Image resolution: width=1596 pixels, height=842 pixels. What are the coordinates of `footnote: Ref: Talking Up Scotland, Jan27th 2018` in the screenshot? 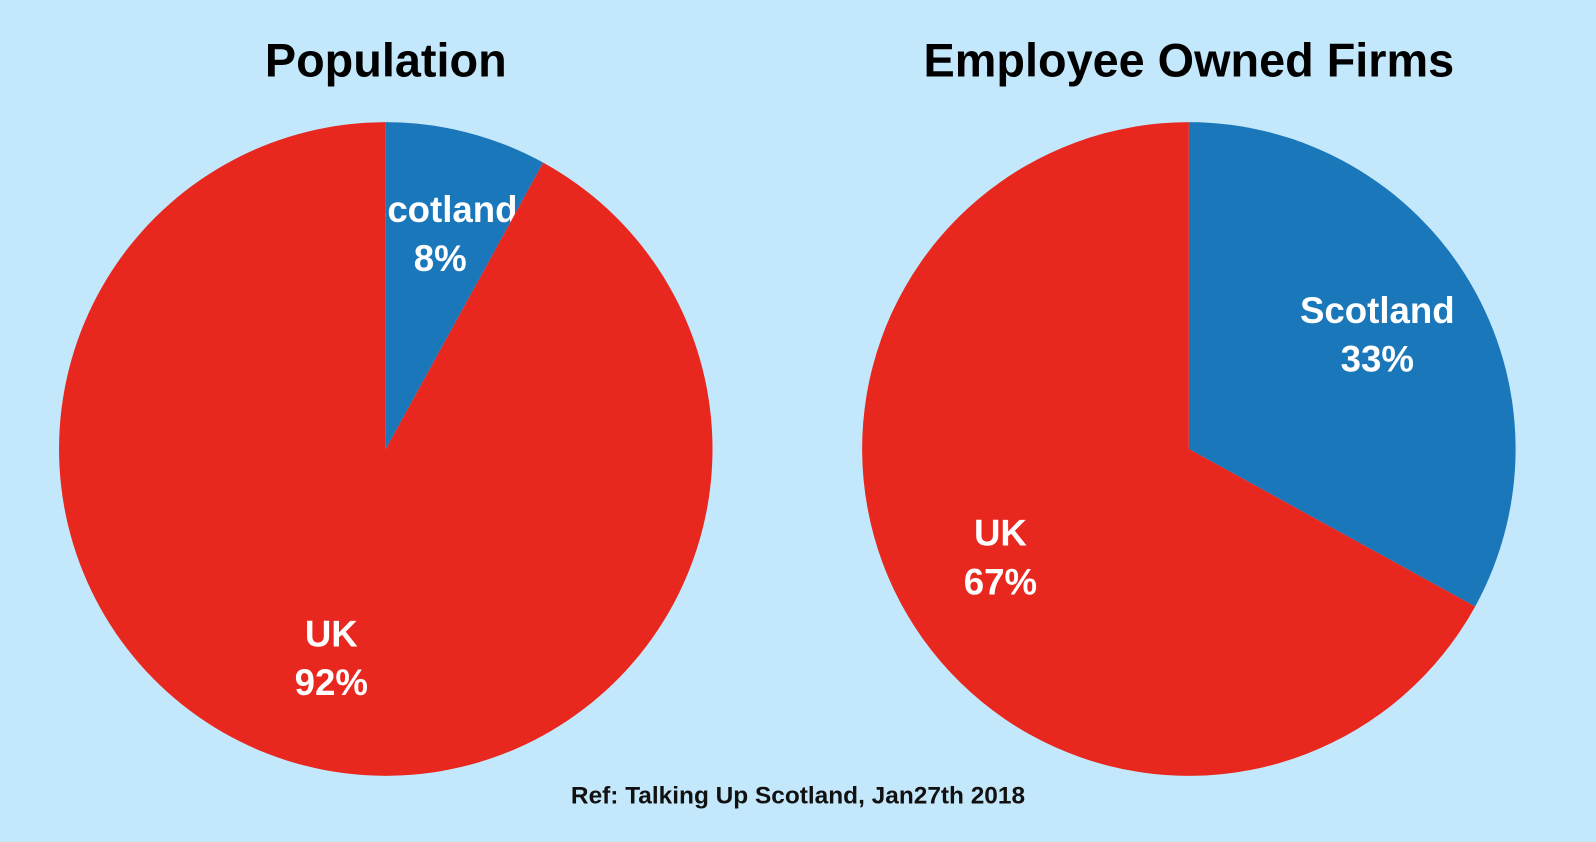 It's located at (798, 796).